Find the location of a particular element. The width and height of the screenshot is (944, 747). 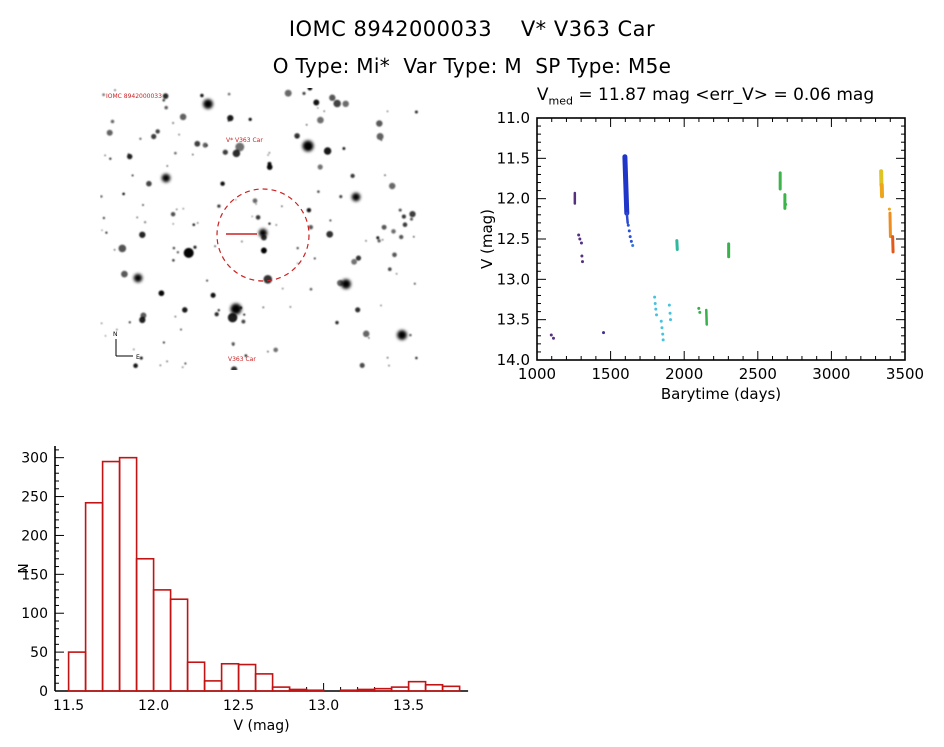

vmed-symbol: V is located at coordinates (542, 95).